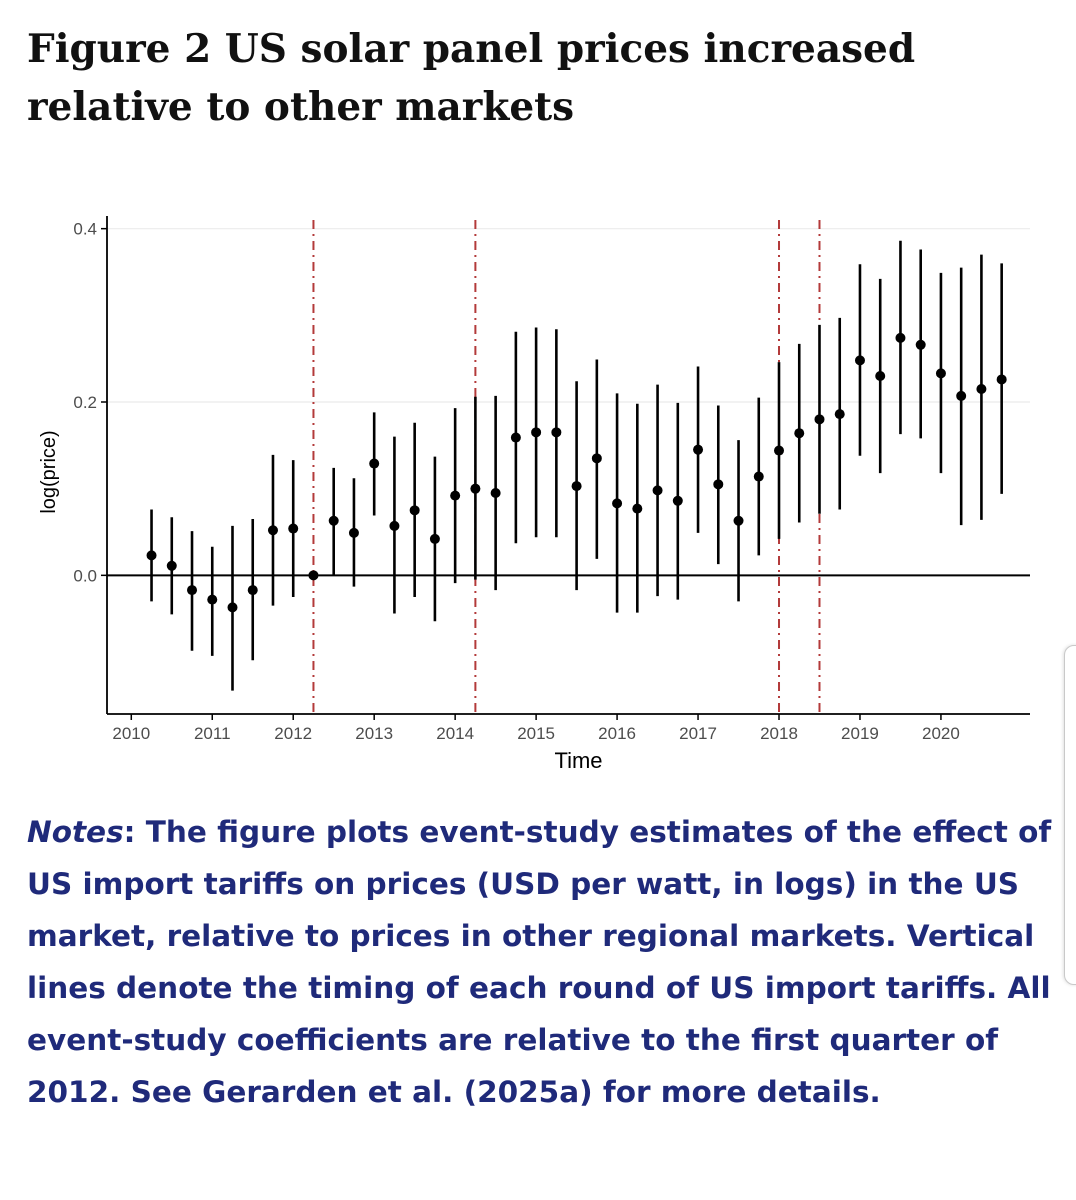 The width and height of the screenshot is (1076, 1200). What do you see at coordinates (698, 733) in the screenshot?
I see `x-tick-label: 2017` at bounding box center [698, 733].